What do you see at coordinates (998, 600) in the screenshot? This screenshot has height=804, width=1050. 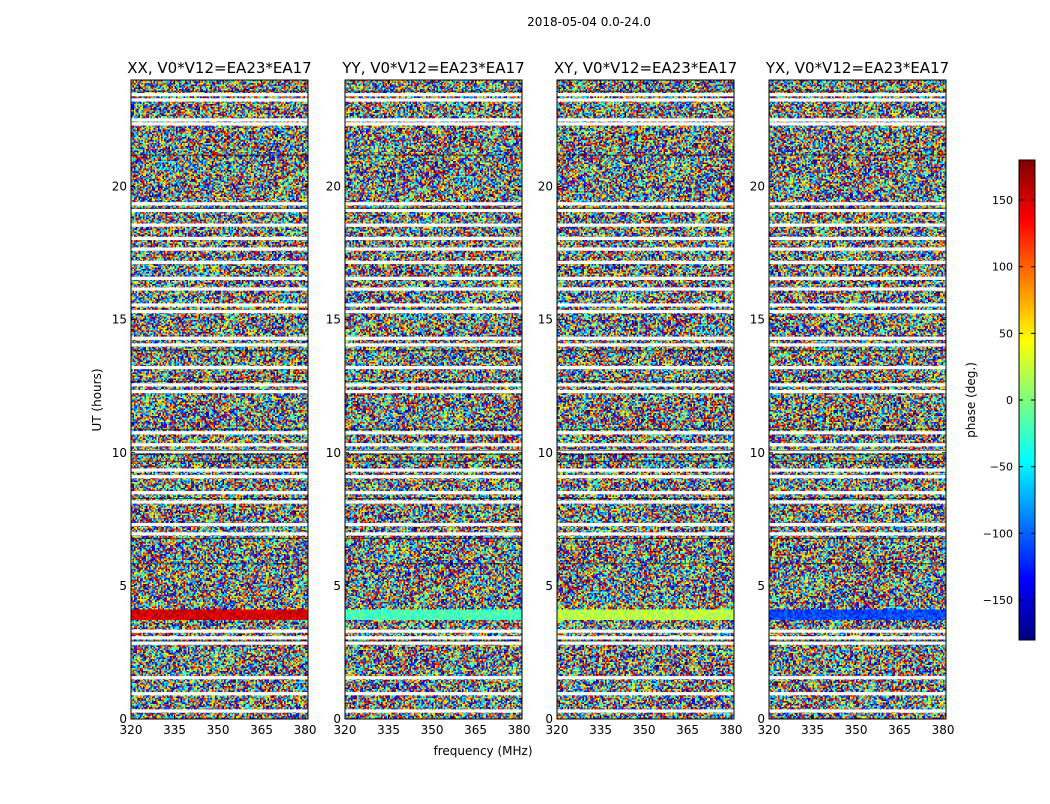 I see `colorbar-tick-label: −150` at bounding box center [998, 600].